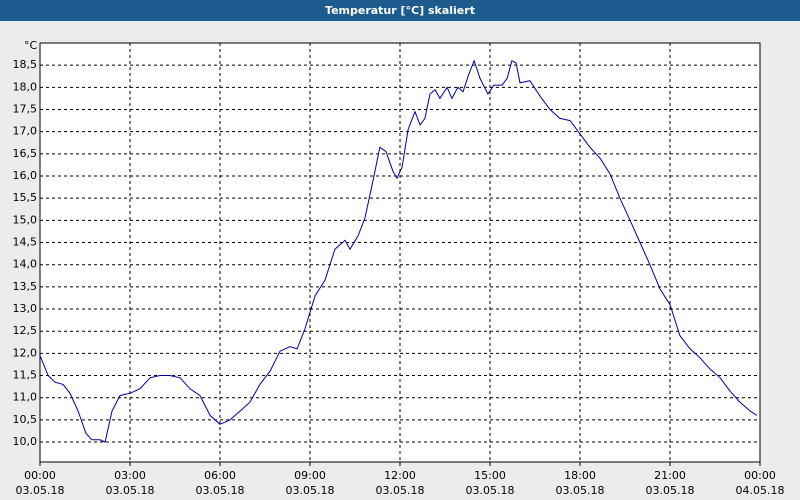 This screenshot has width=800, height=500. Describe the element at coordinates (580, 475) in the screenshot. I see `x-tick-label: 18:00` at that location.